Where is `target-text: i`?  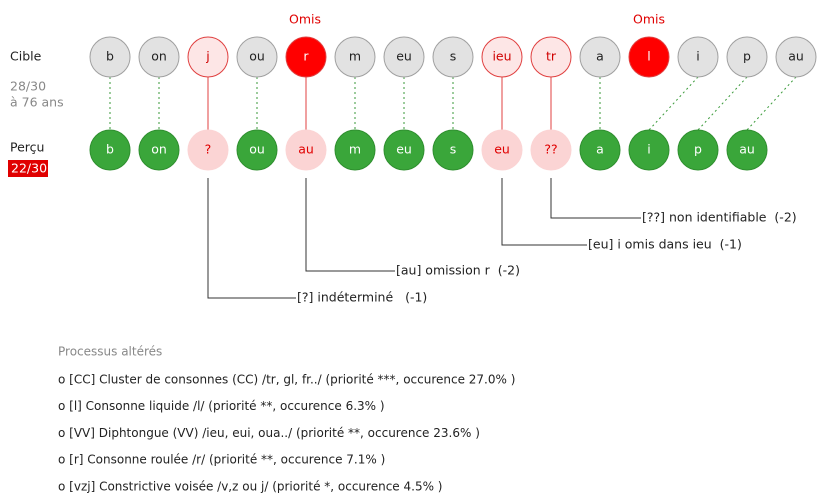
target-text: i is located at coordinates (697, 56).